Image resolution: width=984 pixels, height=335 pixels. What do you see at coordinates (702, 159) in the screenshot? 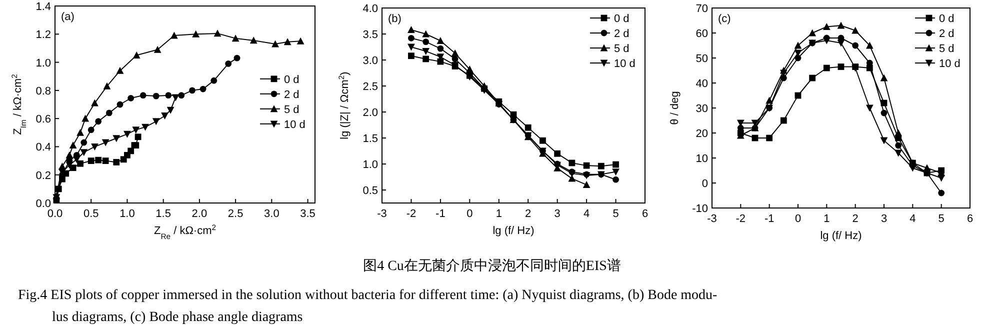
I see `y-tick-label: 10` at bounding box center [702, 159].